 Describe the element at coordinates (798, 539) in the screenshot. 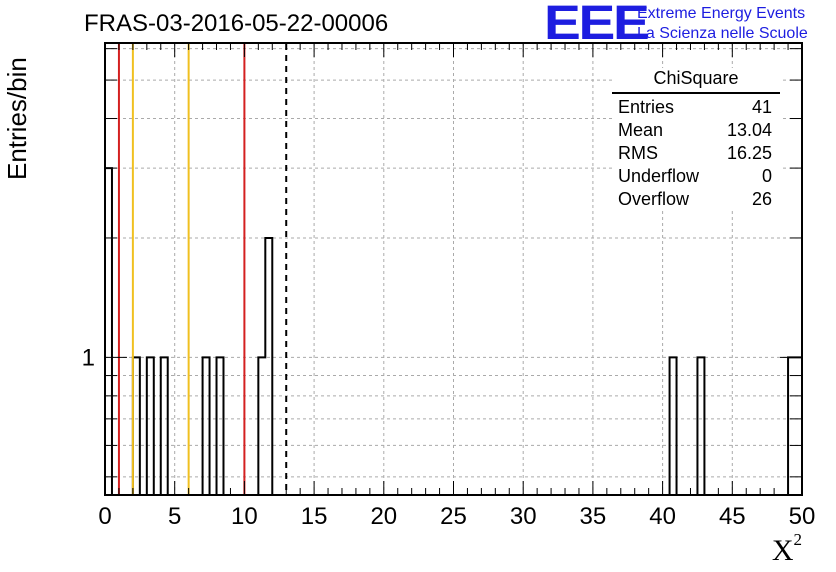

I see `x-axis-superscript: 2` at that location.